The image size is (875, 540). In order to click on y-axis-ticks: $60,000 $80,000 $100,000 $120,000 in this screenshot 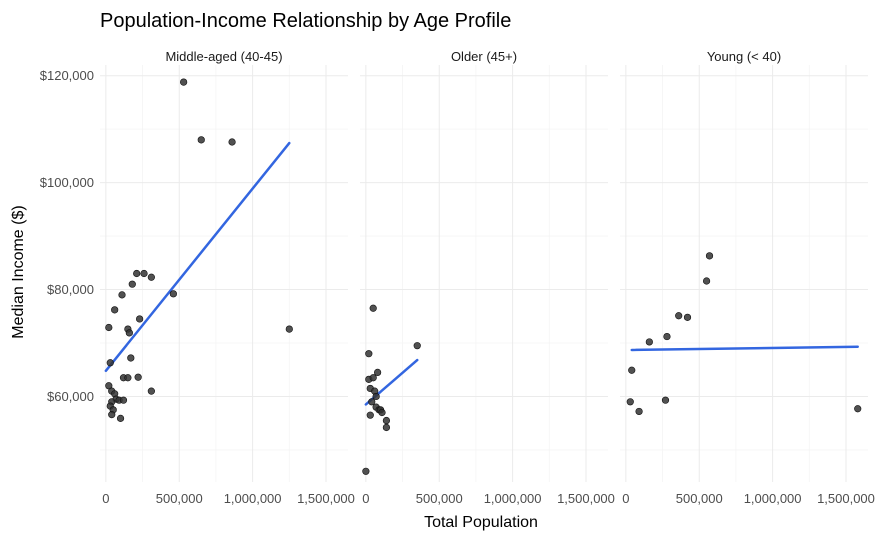, I will do `click(67, 236)`.